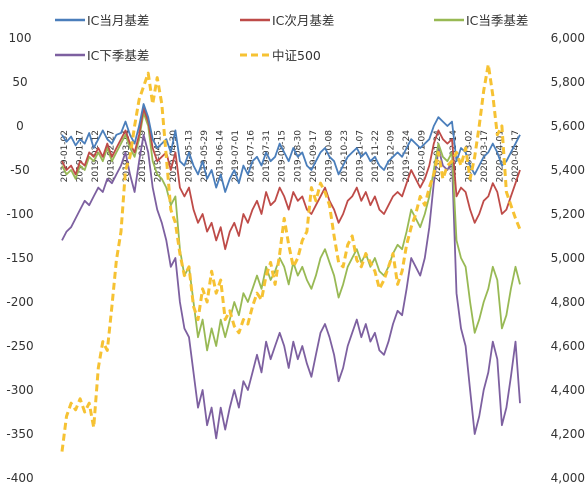  What do you see at coordinates (392, 156) in the screenshot?
I see `x-tick-label: 2019-12-09` at bounding box center [392, 156].